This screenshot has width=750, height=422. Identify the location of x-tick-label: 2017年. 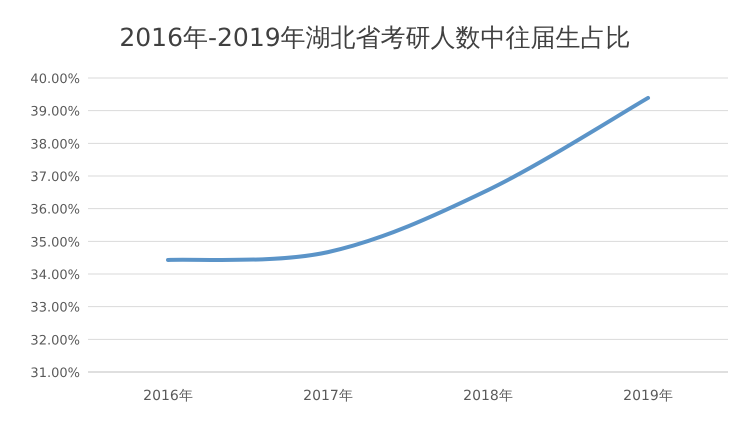
(328, 396).